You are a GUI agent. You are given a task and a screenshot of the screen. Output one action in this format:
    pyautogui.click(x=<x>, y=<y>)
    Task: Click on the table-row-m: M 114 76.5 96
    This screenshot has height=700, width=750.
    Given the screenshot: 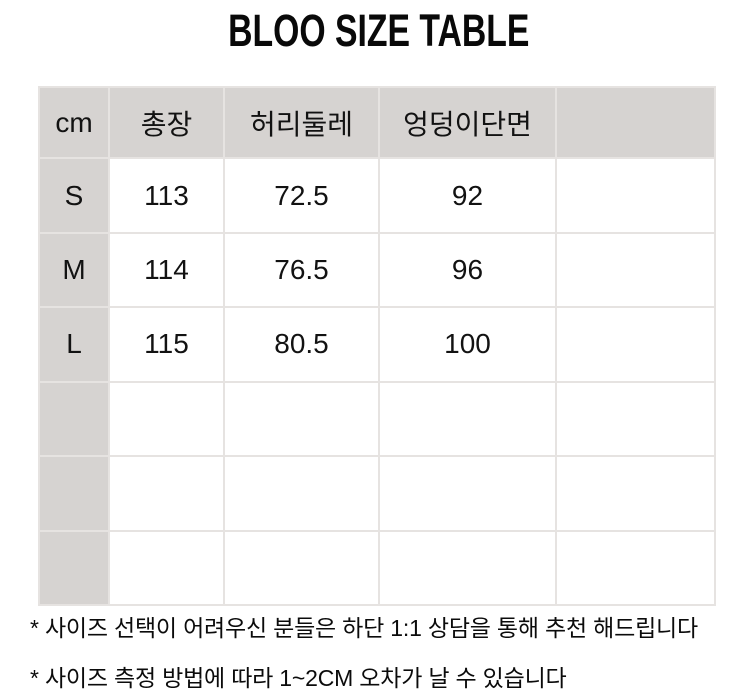 What is the action you would take?
    pyautogui.click(x=377, y=270)
    